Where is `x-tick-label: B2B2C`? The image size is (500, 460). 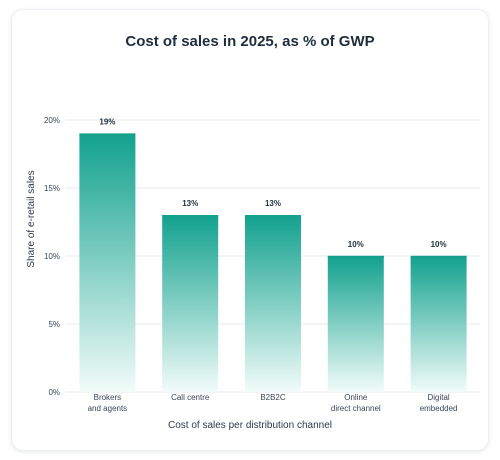
x-tick-label: B2B2C is located at coordinates (273, 397).